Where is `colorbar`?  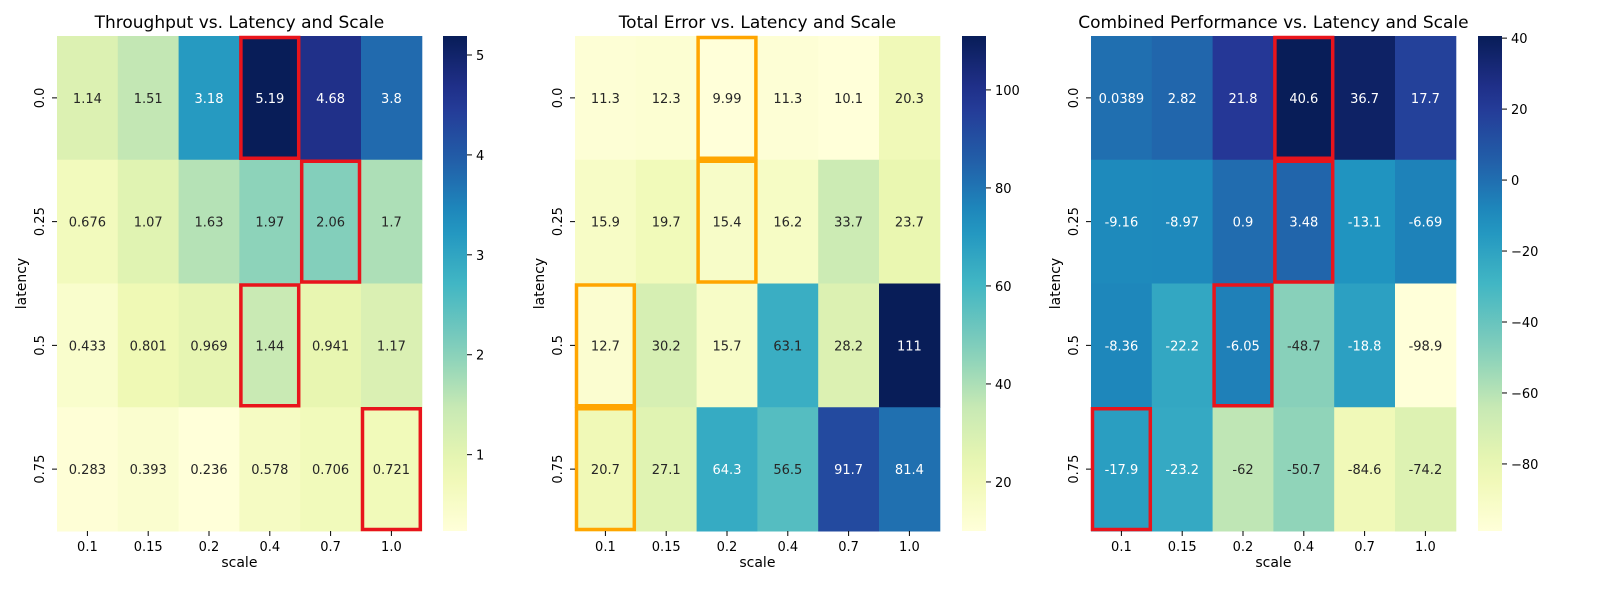
colorbar is located at coordinates (1490, 283).